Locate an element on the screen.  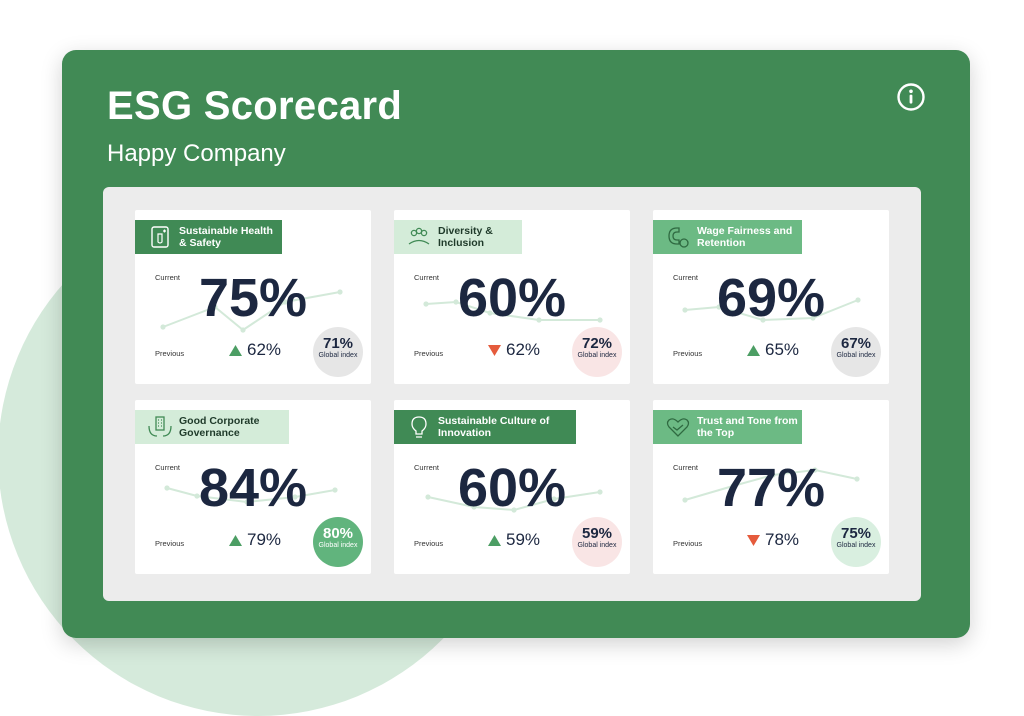
current-value: 69% is located at coordinates (771, 298).